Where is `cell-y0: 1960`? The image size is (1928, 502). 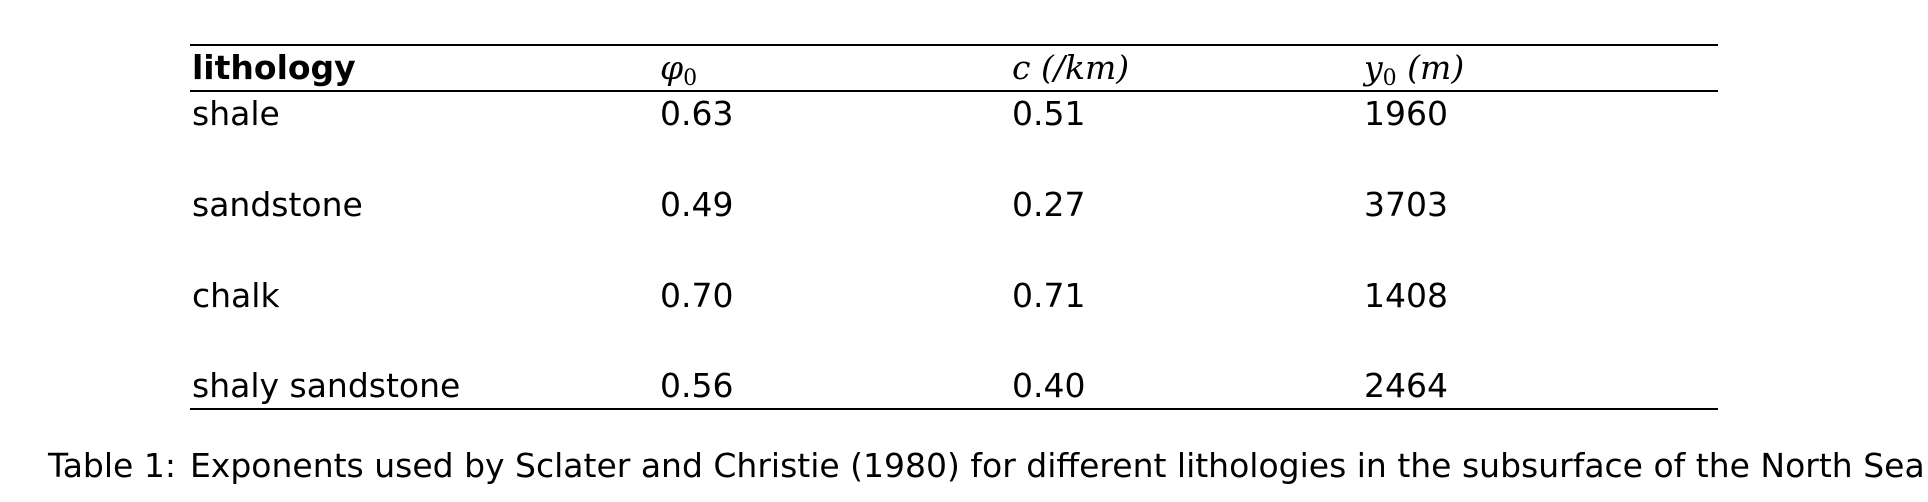 cell-y0: 1960 is located at coordinates (1406, 113).